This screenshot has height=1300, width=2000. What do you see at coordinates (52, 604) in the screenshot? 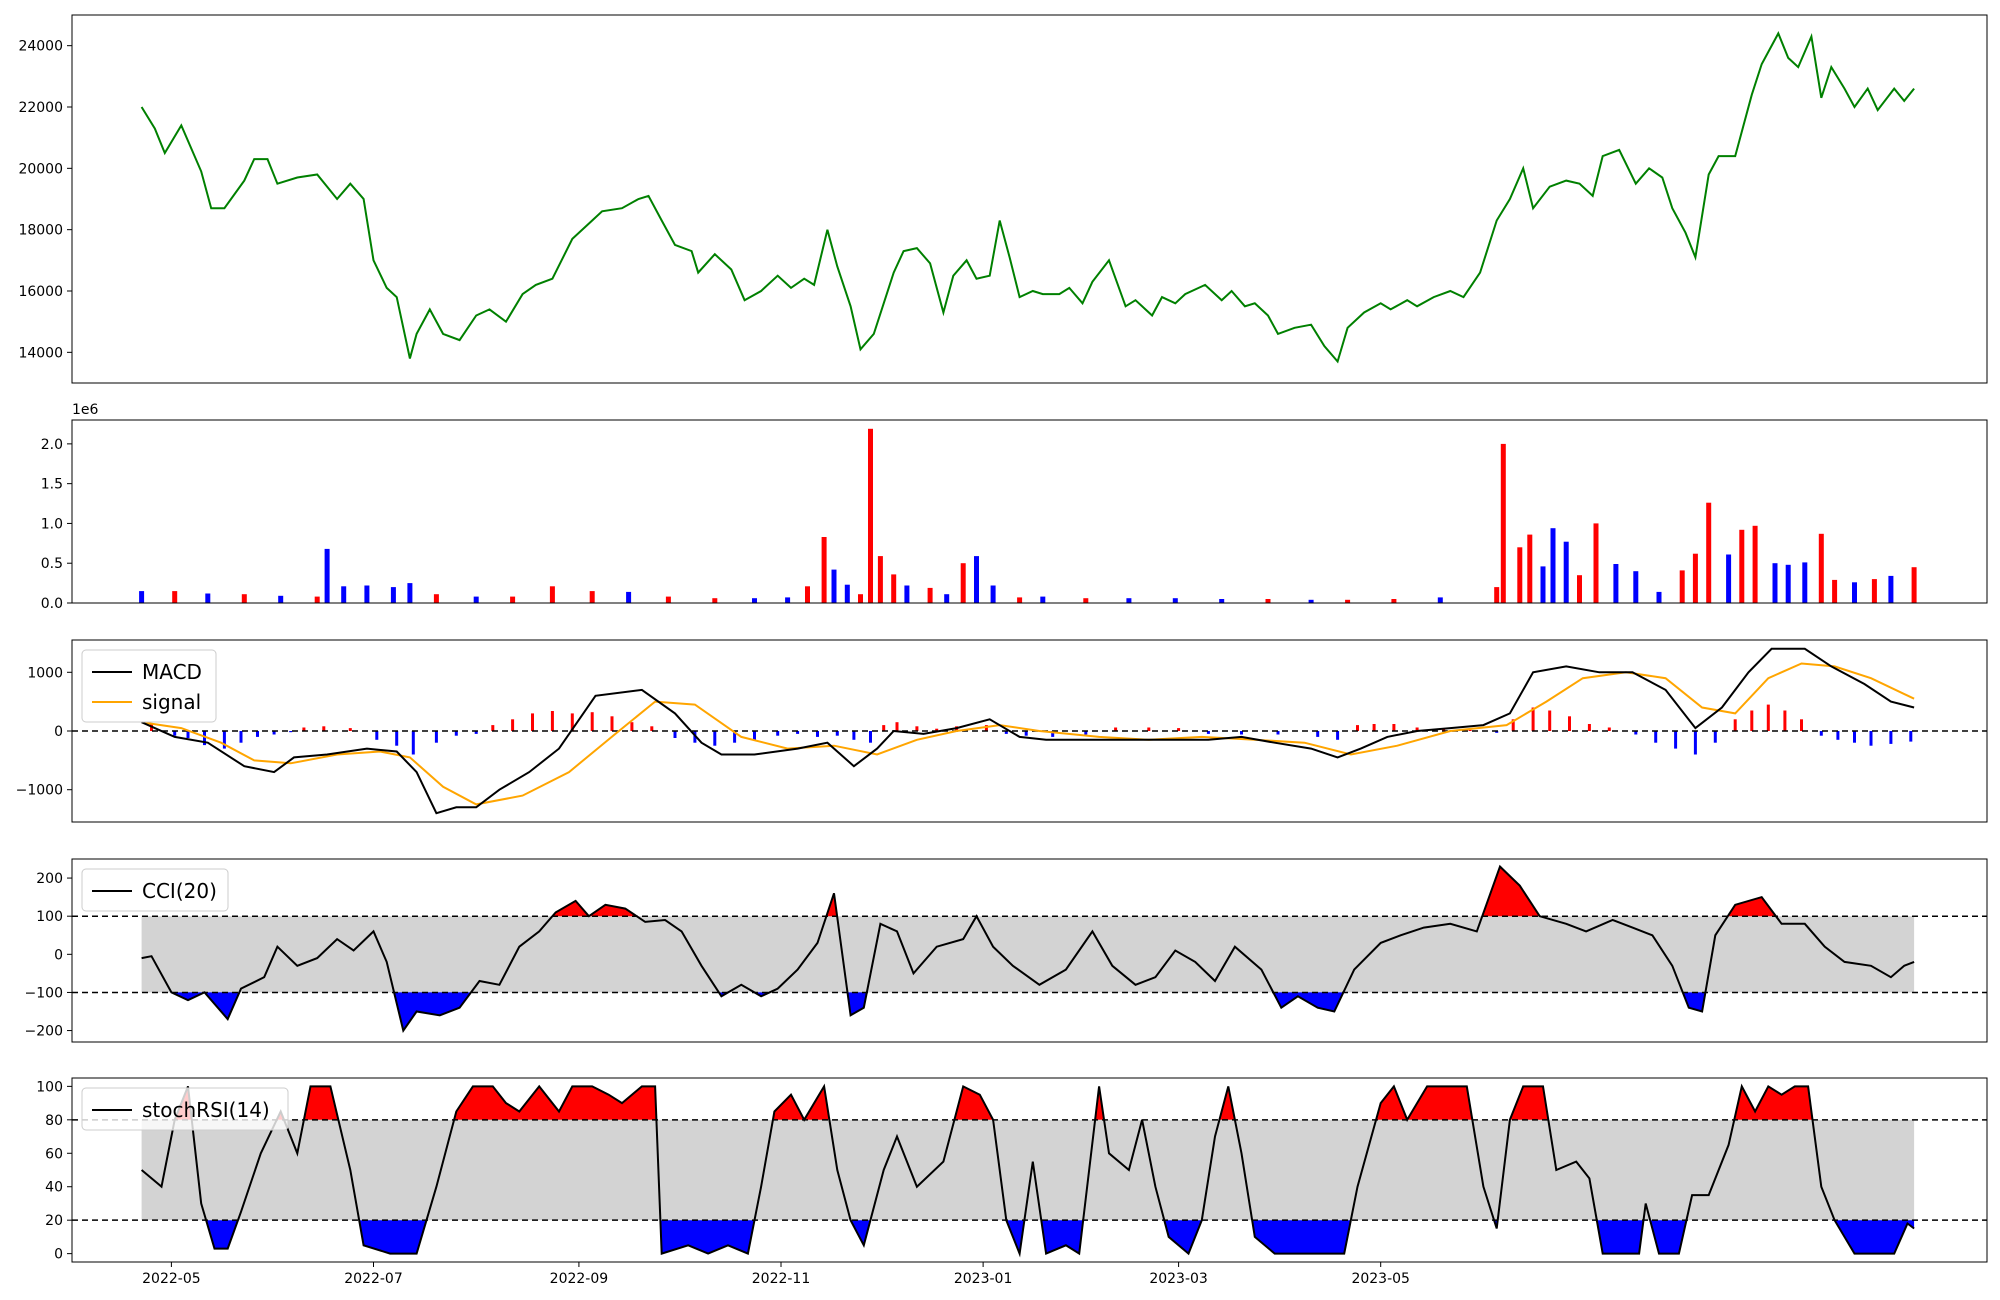
I see `y-tick-label: 0.0` at bounding box center [52, 604].